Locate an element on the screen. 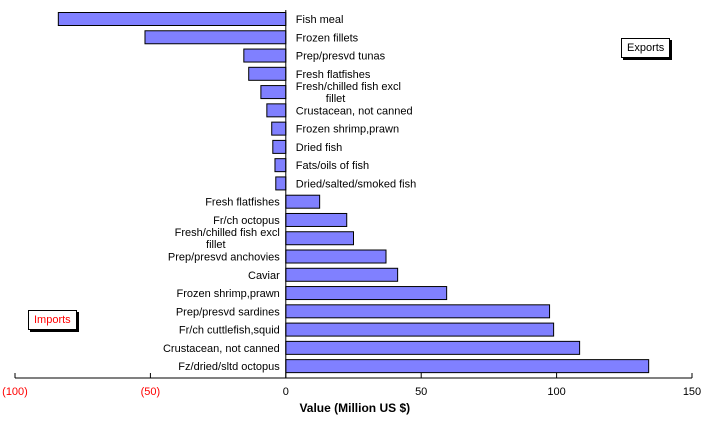  bar-label: Fats/oils of fish is located at coordinates (332, 166).